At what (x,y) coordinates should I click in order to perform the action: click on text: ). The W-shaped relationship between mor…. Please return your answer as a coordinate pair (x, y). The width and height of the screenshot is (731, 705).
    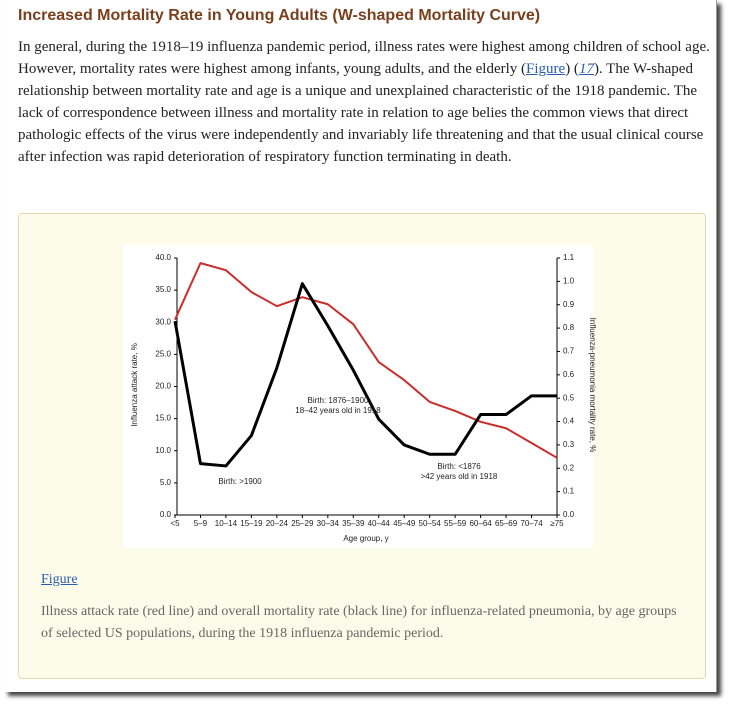
    Looking at the image, I should click on (361, 113).